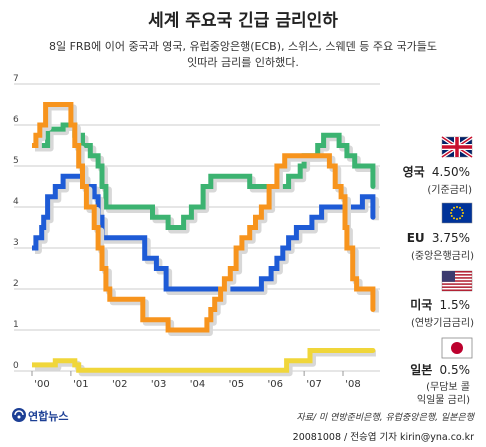 Image resolution: width=486 pixels, height=447 pixels. I want to click on uk-label: 영국 4.50% (기준금리), so click(437, 180).